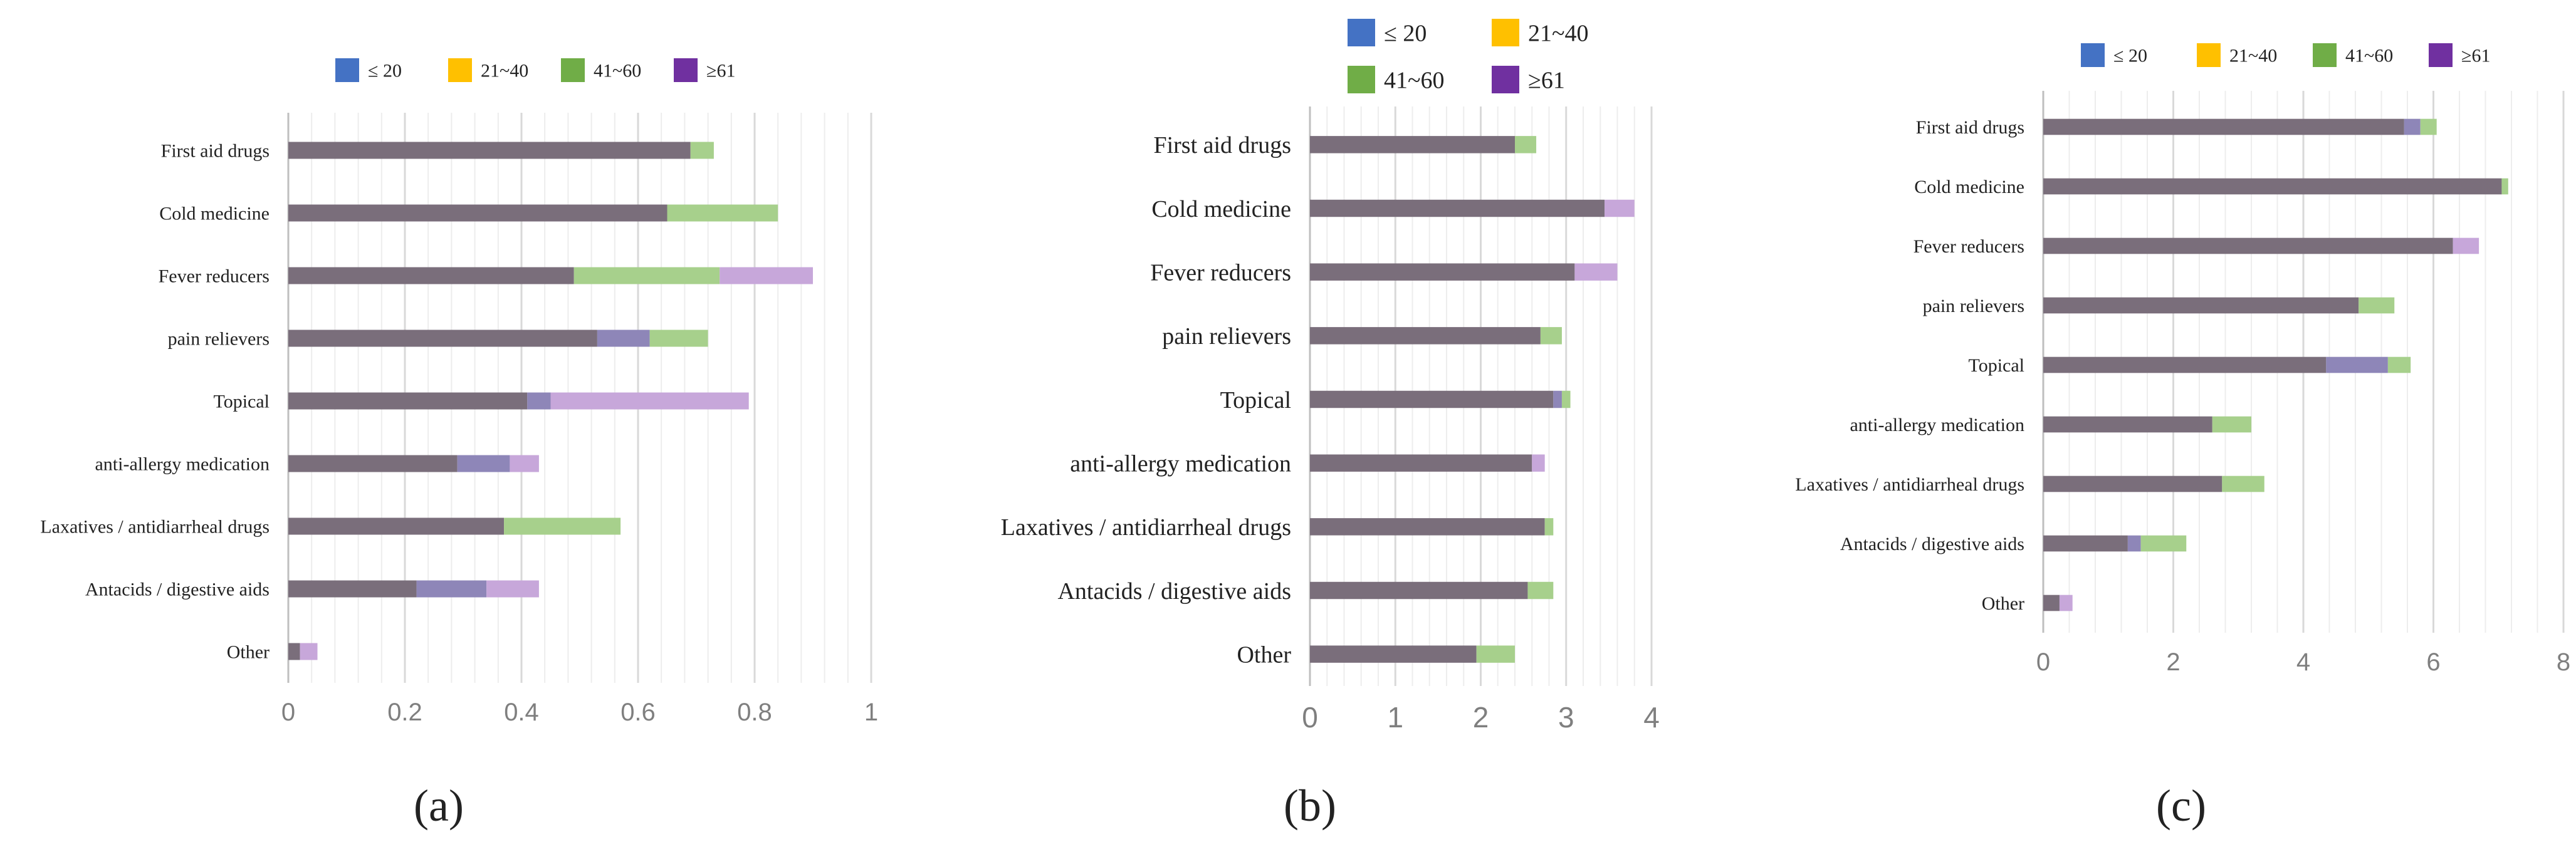 This screenshot has width=2576, height=852. Describe the element at coordinates (521, 712) in the screenshot. I see `x-tick-label: 0.4` at that location.